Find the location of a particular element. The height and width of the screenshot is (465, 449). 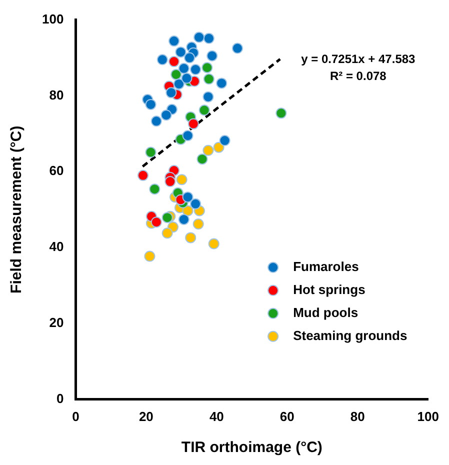

y-tick-label: 40 is located at coordinates (56, 246).